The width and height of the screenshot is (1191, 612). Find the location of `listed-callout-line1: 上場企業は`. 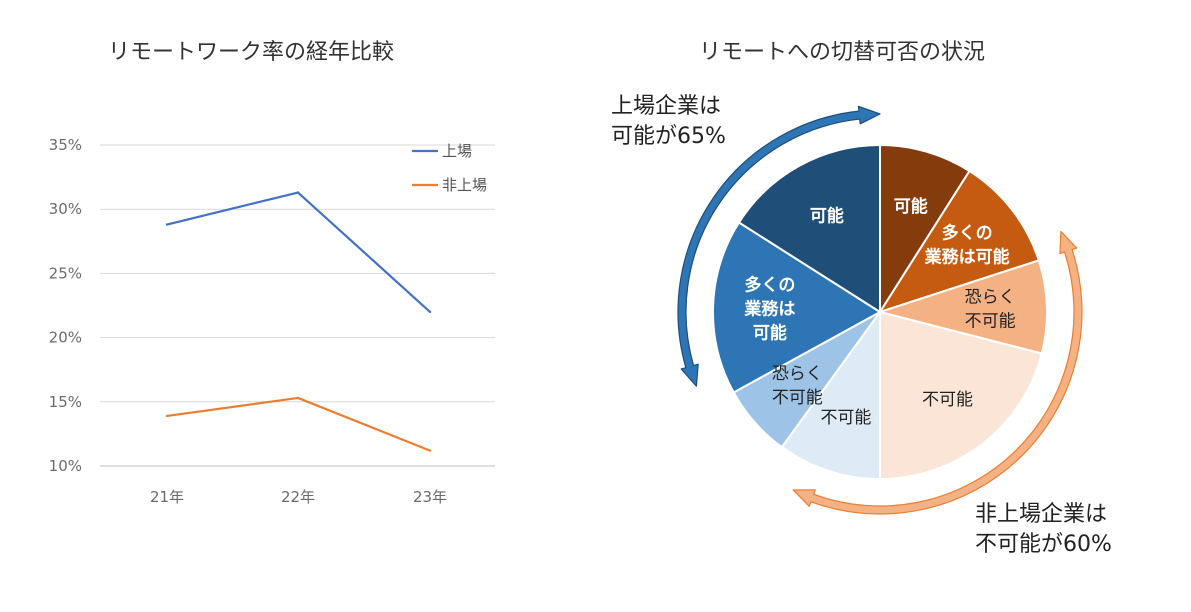

listed-callout-line1: 上場企業は is located at coordinates (666, 106).